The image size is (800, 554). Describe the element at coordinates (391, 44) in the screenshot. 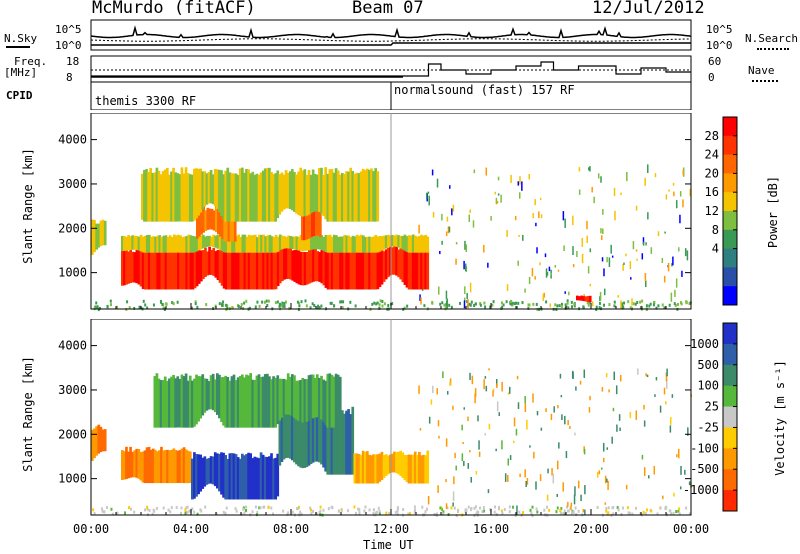

I see `noise-baseline` at that location.